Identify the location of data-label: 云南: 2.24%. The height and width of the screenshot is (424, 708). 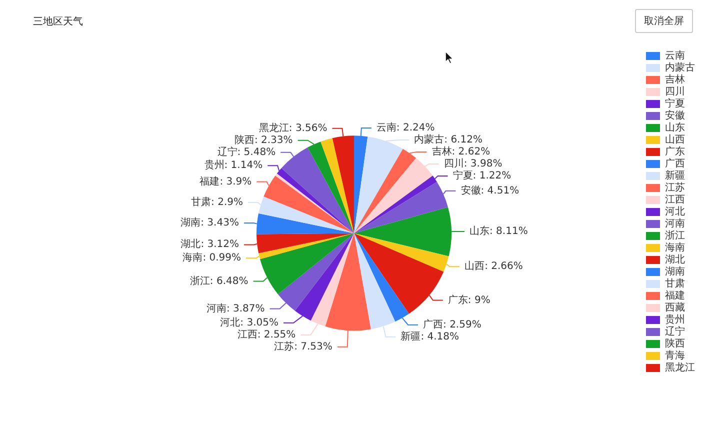
(405, 127).